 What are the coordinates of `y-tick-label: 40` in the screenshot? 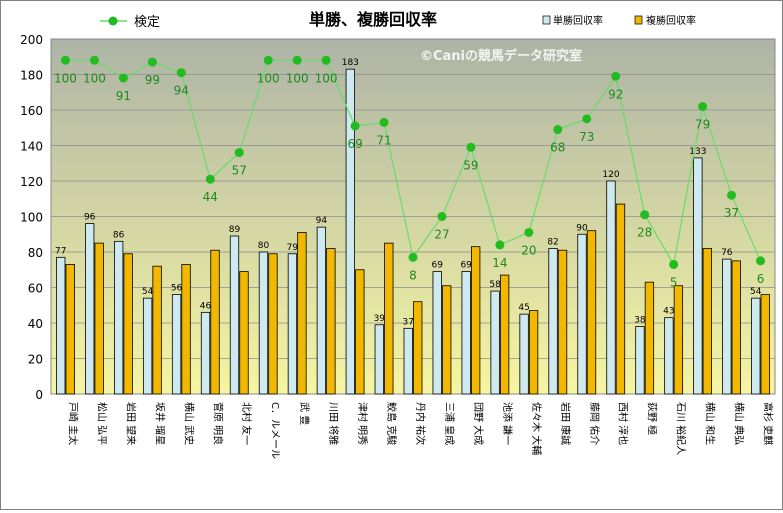 It's located at (35, 324).